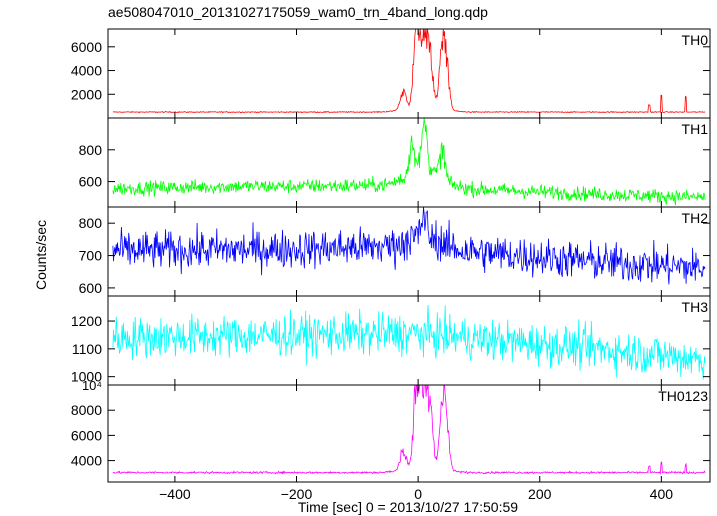 Image resolution: width=717 pixels, height=516 pixels. Describe the element at coordinates (409, 162) in the screenshot. I see `series-line-th1` at that location.